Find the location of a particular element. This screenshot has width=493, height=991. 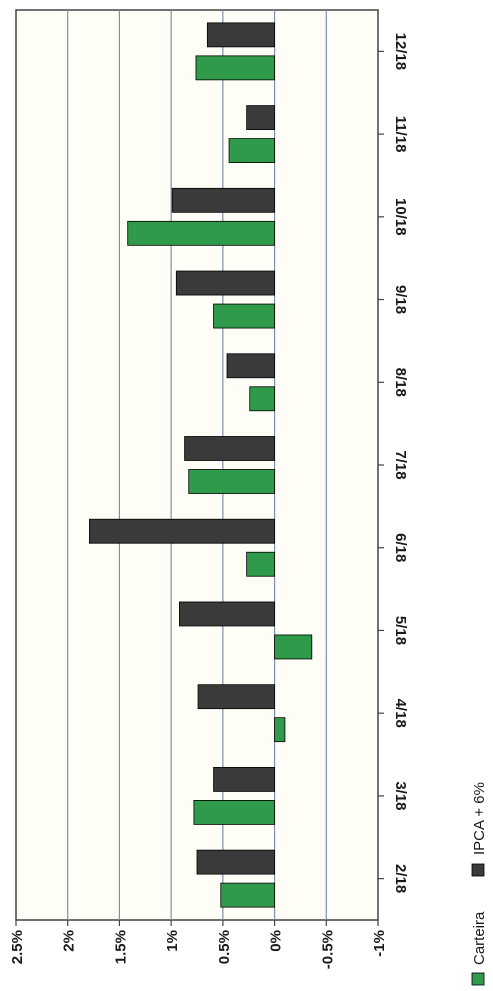

legend-label-ipca: IPCA + 6% is located at coordinates (479, 818).